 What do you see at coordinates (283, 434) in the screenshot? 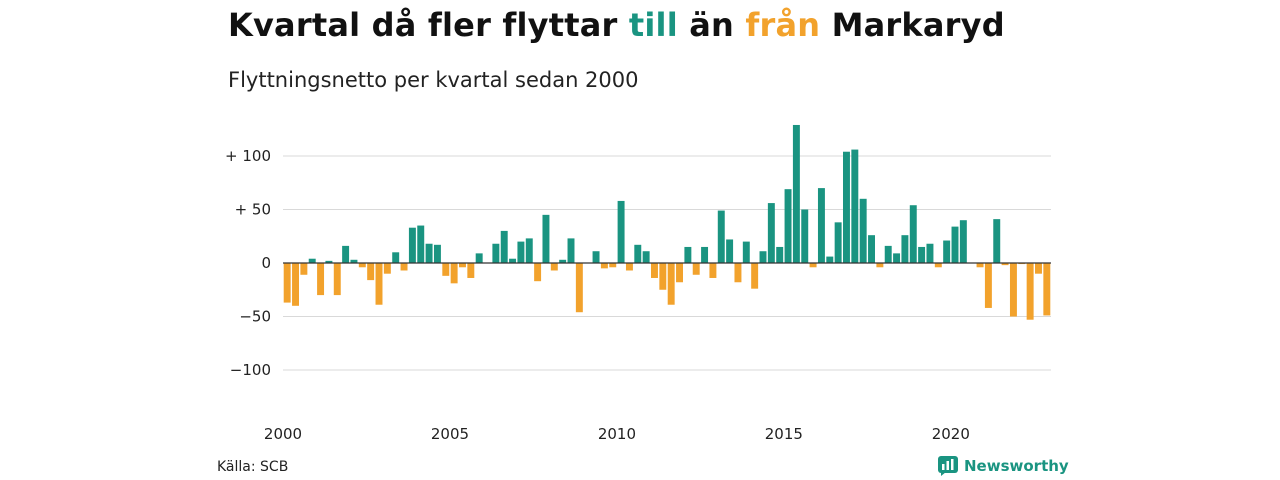
I see `x-tick-label: 2000` at bounding box center [283, 434].